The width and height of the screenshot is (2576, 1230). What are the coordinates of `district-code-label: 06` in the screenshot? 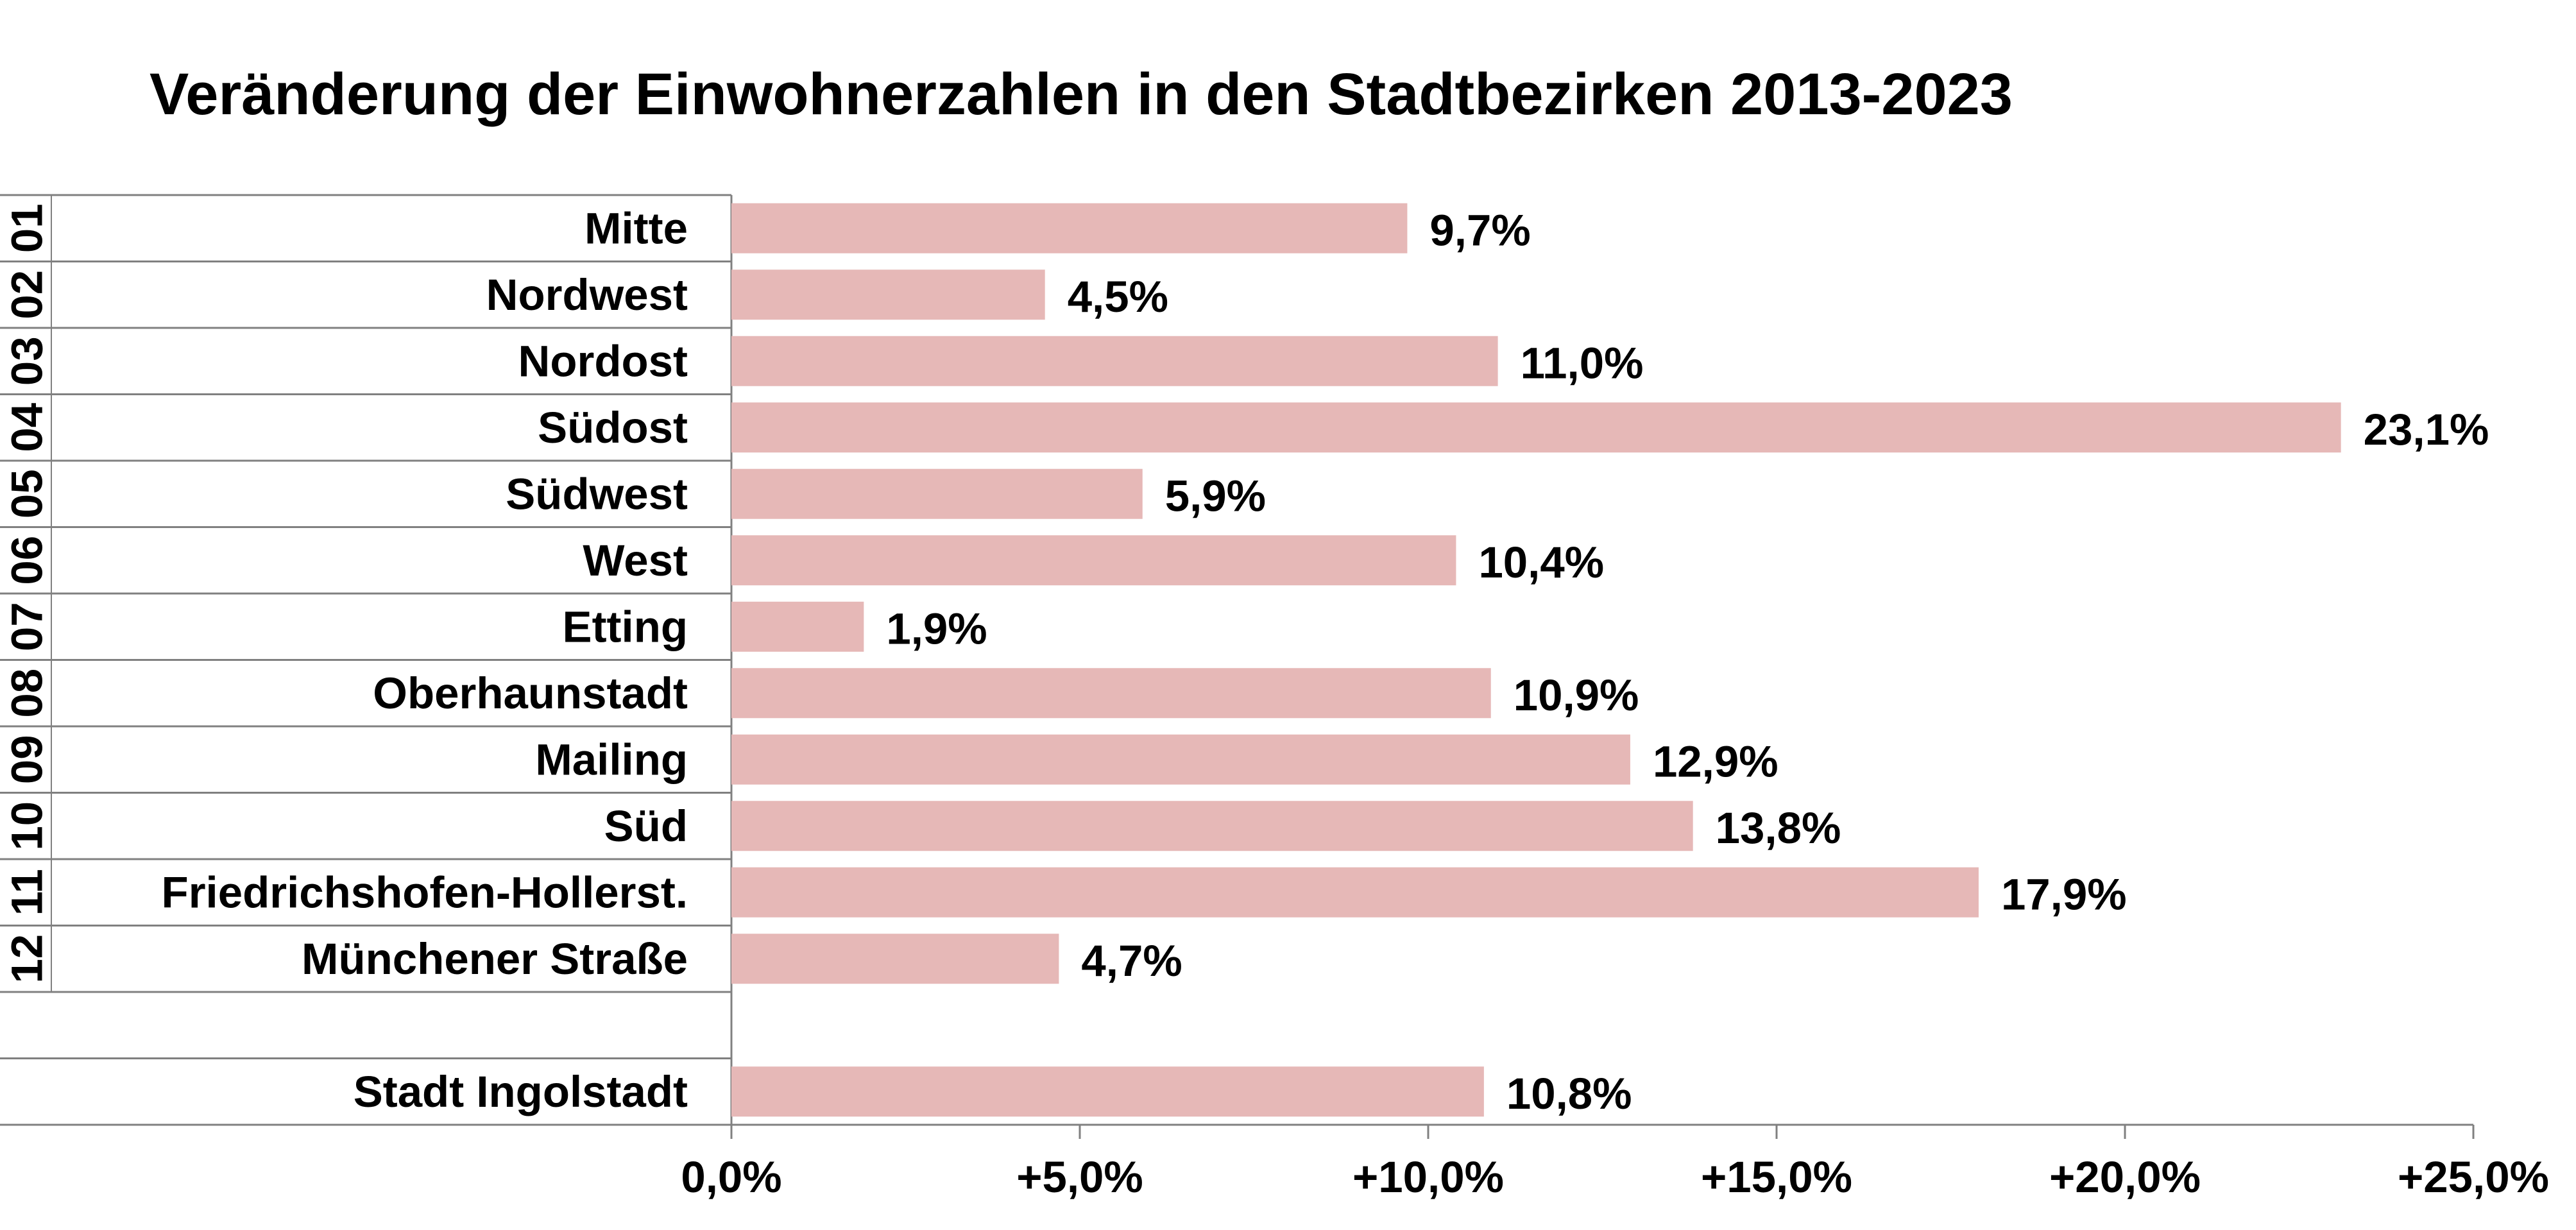 It's located at (27, 561).